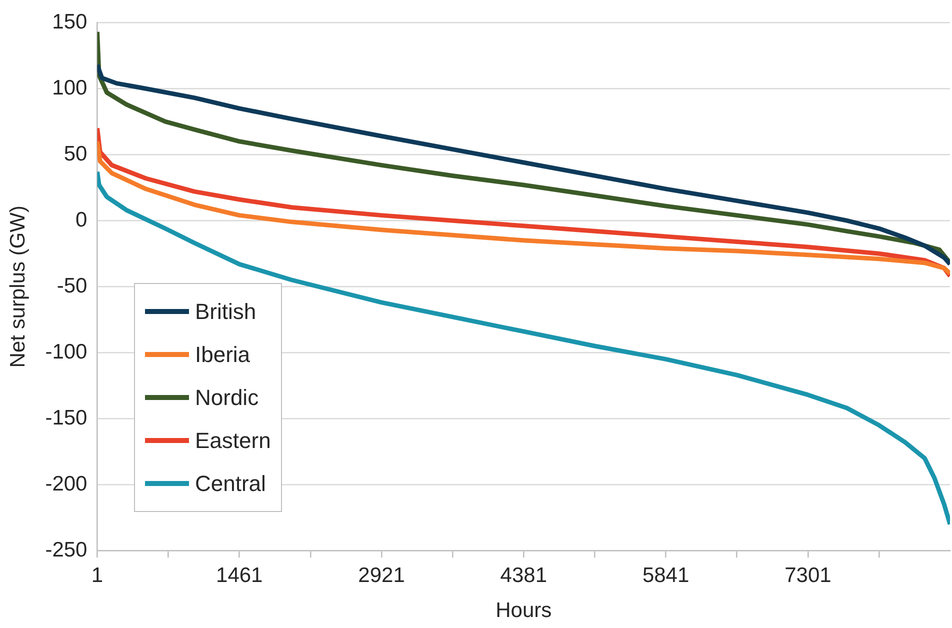  Describe the element at coordinates (70, 22) in the screenshot. I see `y-tick-label: 150` at that location.